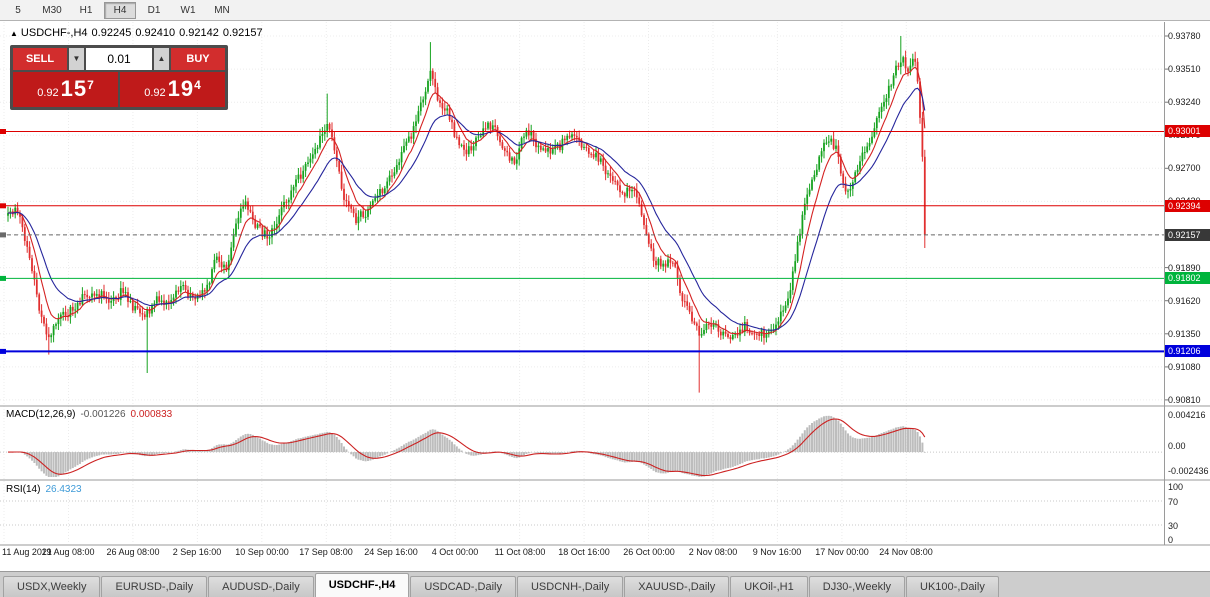  Describe the element at coordinates (155, 93) in the screenshot. I see `buy-price-base: 0.92` at that location.